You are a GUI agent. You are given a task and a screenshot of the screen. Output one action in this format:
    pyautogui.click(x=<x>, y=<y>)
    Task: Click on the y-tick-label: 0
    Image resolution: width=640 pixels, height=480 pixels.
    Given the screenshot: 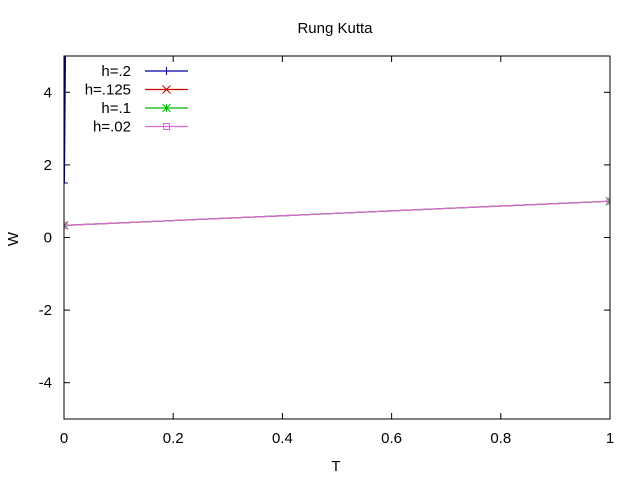 What is the action you would take?
    pyautogui.click(x=48, y=238)
    